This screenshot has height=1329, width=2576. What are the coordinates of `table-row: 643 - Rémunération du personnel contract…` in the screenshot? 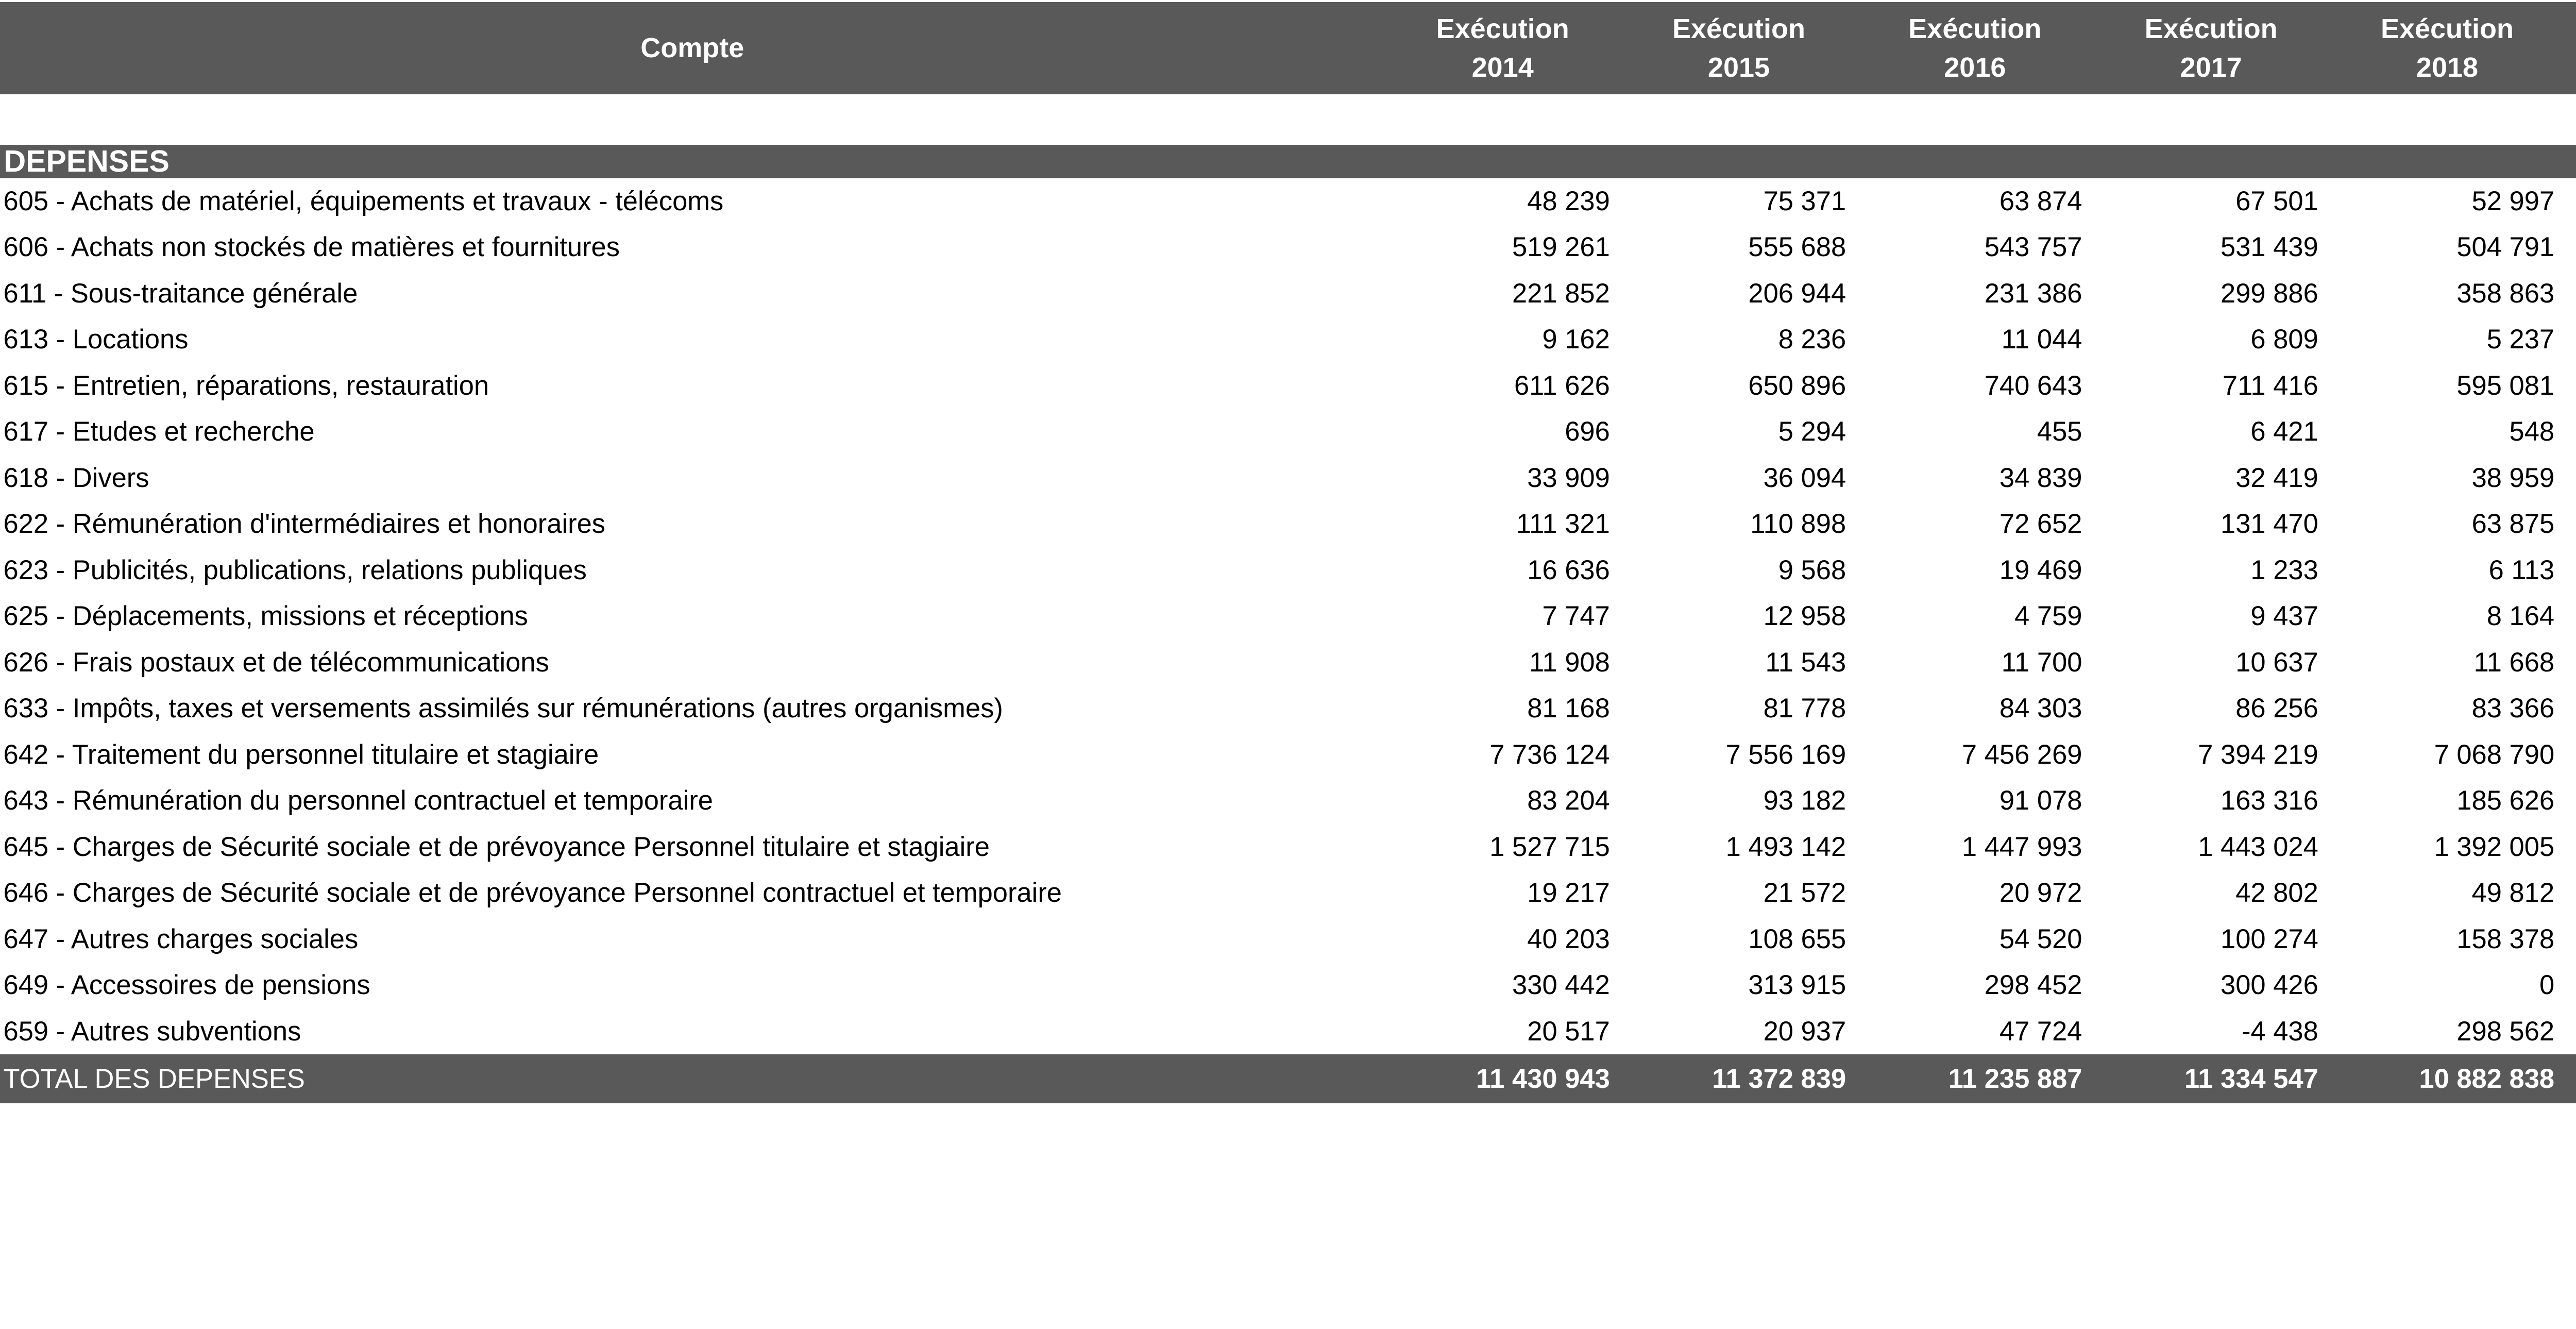 It's located at (1288, 801).